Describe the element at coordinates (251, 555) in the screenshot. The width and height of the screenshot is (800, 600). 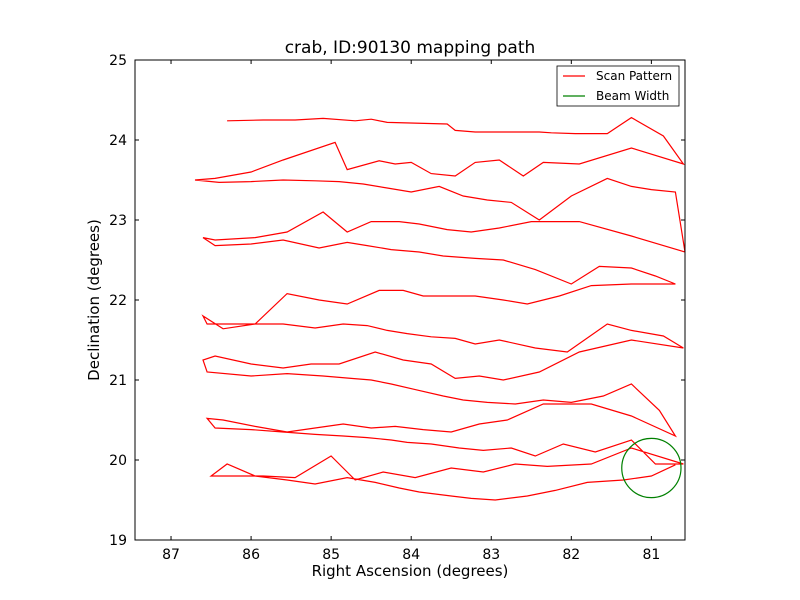
I see `x-tick-label: 86` at that location.